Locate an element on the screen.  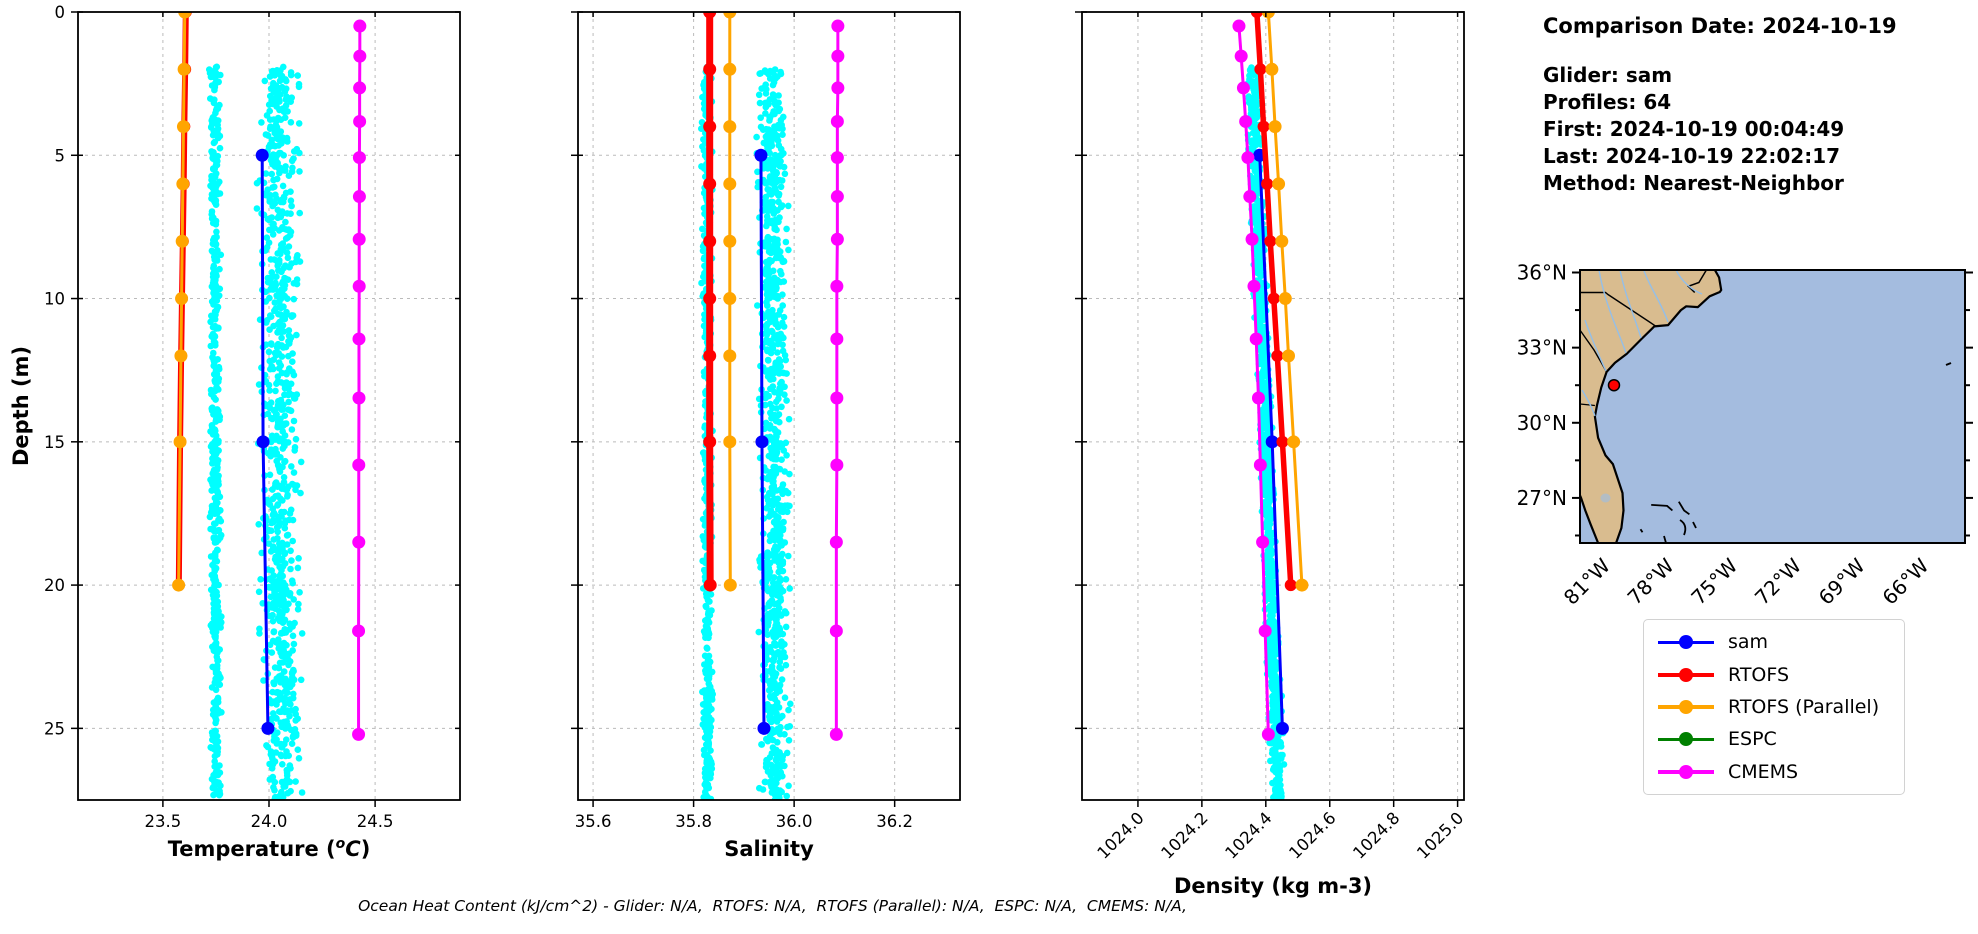
info-line: Method: Nearest-Neighbor is located at coordinates (1693, 183).